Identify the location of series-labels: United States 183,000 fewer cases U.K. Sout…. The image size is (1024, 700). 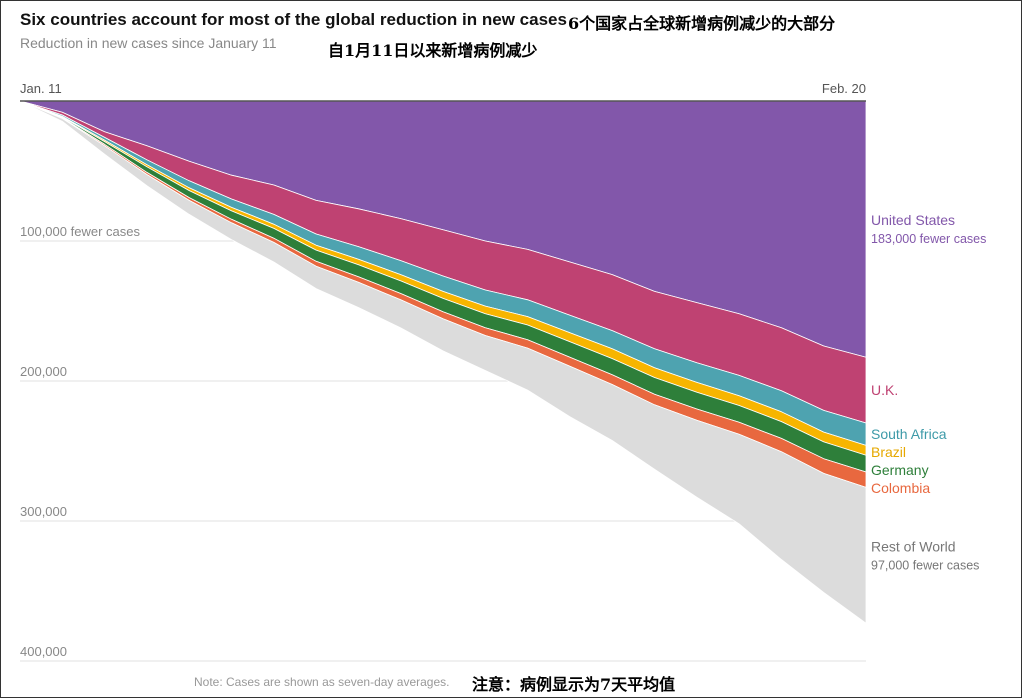
(928, 392).